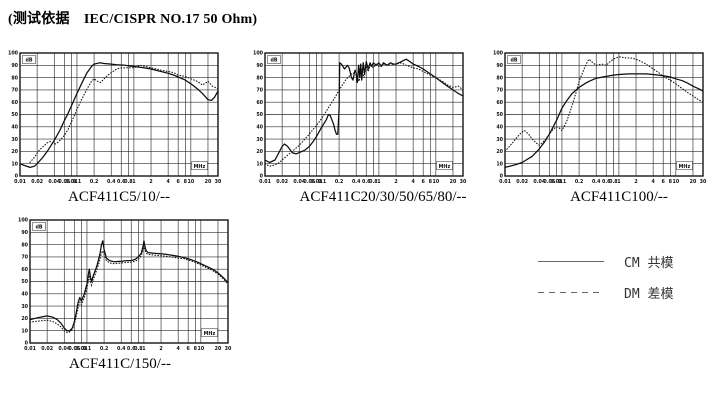 The image size is (725, 412). Describe the element at coordinates (120, 364) in the screenshot. I see `chart-title: ACF411C/150/--` at that location.